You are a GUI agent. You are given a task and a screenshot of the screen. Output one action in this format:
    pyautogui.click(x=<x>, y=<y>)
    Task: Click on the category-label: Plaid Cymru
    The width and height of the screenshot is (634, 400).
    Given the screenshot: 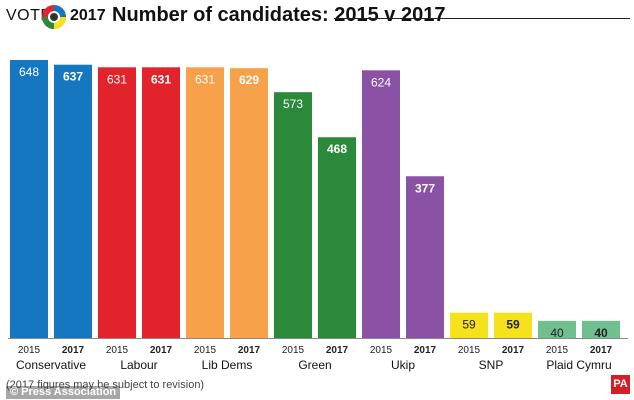 What is the action you would take?
    pyautogui.click(x=578, y=365)
    